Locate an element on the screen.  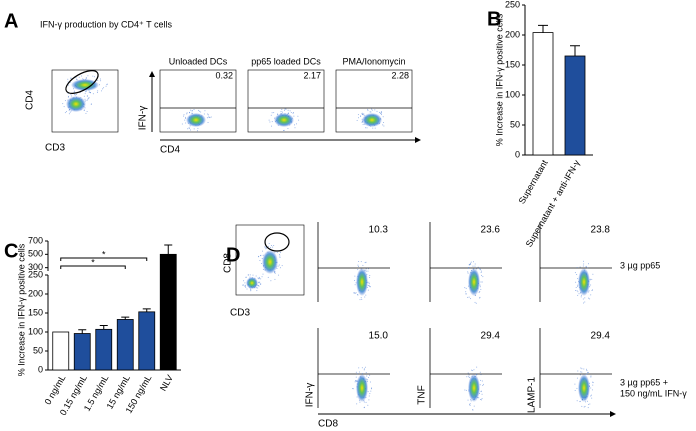
gate-y-label: CD8 is located at coordinates (228, 263).